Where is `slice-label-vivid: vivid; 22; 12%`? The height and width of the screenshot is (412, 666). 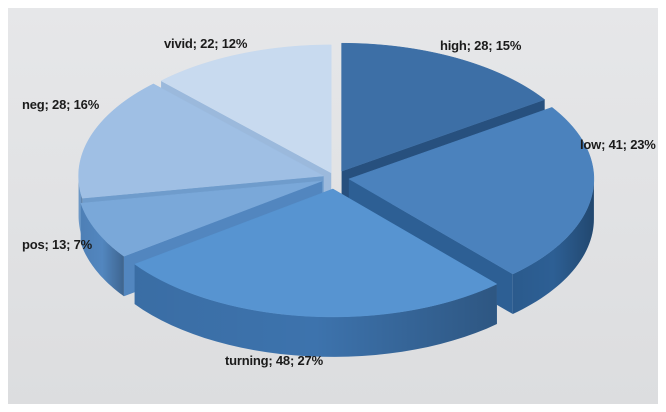
slice-label-vivid: vivid; 22; 12% is located at coordinates (206, 43).